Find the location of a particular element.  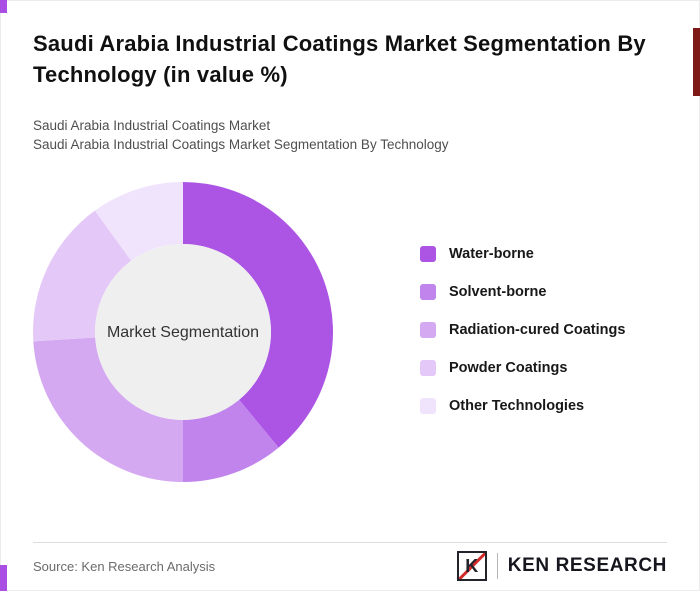

logo-text: KEN RESEARCH is located at coordinates (587, 565).